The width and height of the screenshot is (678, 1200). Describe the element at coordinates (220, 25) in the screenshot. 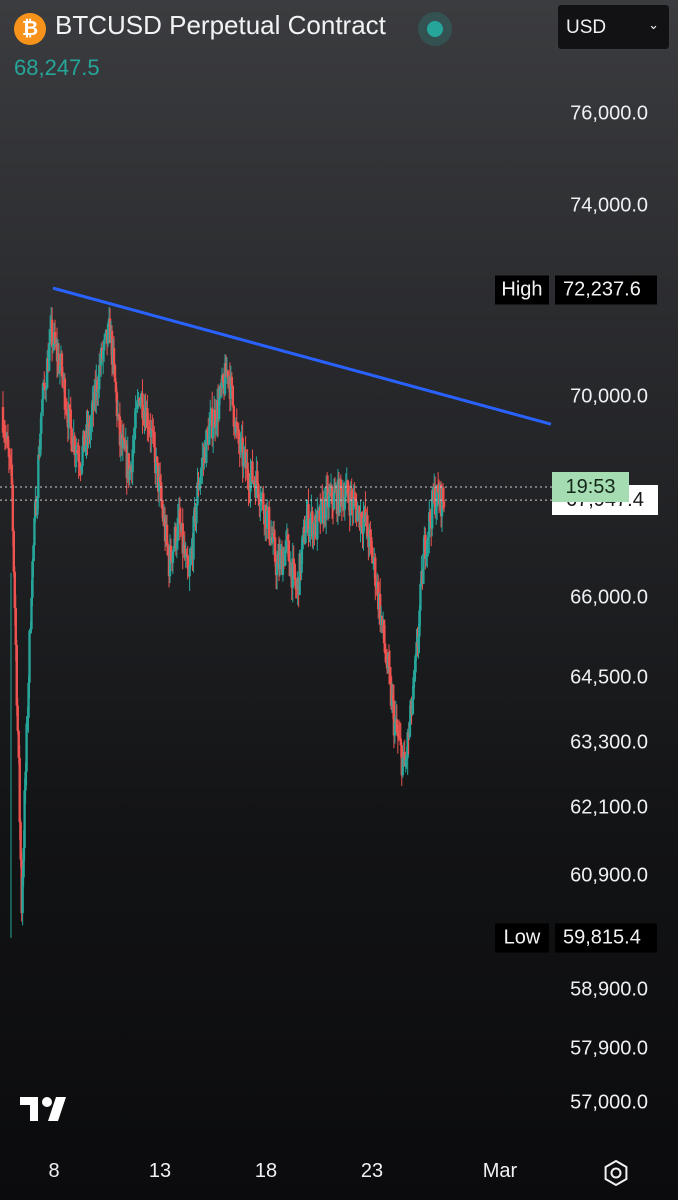

I see `symbol-title: BTCUSD Perpetual Contract` at that location.